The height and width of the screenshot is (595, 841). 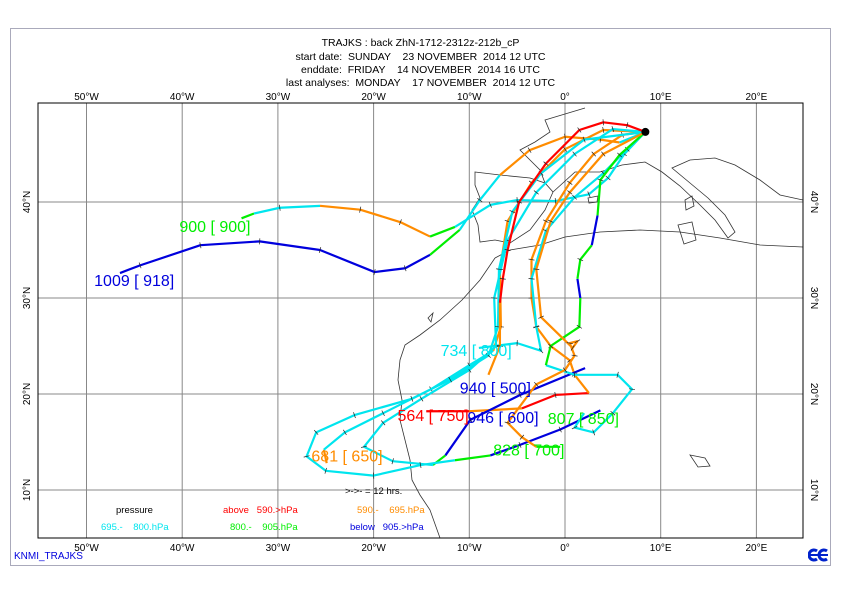 What do you see at coordinates (420, 70) in the screenshot?
I see `end-date: enddate: FRIDAY 14 NOVEMBER 2014 16 UTC` at bounding box center [420, 70].